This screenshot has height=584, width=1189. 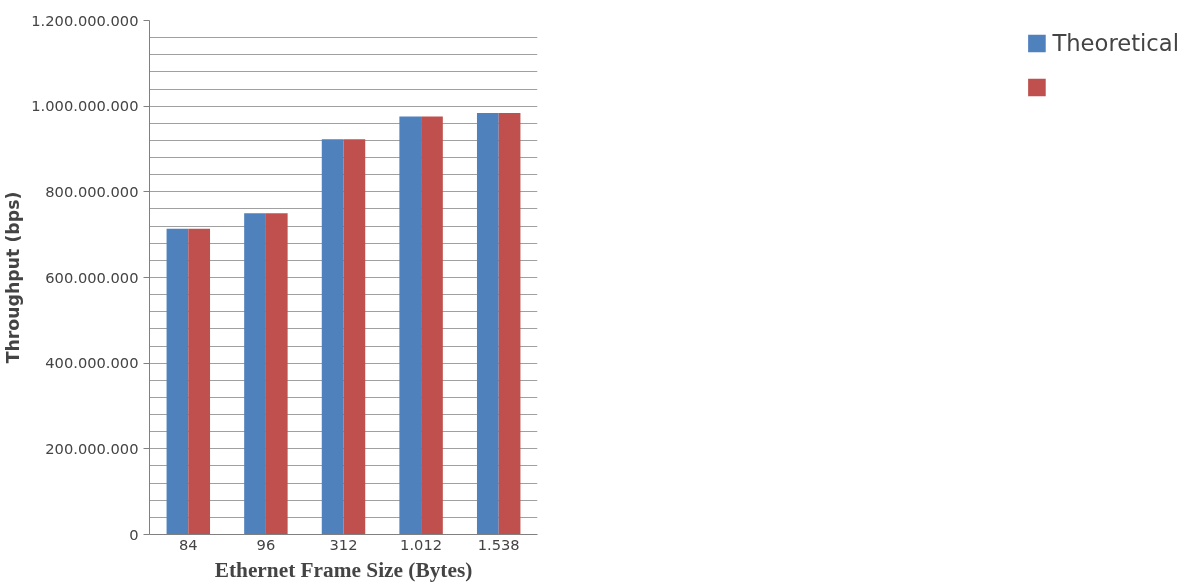 What do you see at coordinates (85, 20) in the screenshot?
I see `y-tick-label: 1.200.000.000` at bounding box center [85, 20].